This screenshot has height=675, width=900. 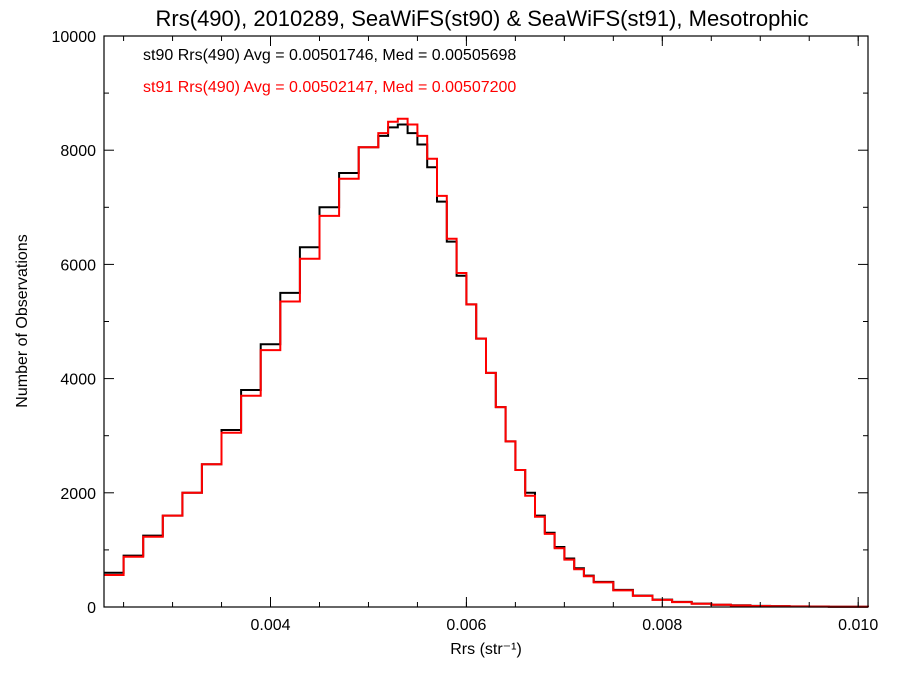 I want to click on y-tick-label: 4000, so click(x=78, y=380).